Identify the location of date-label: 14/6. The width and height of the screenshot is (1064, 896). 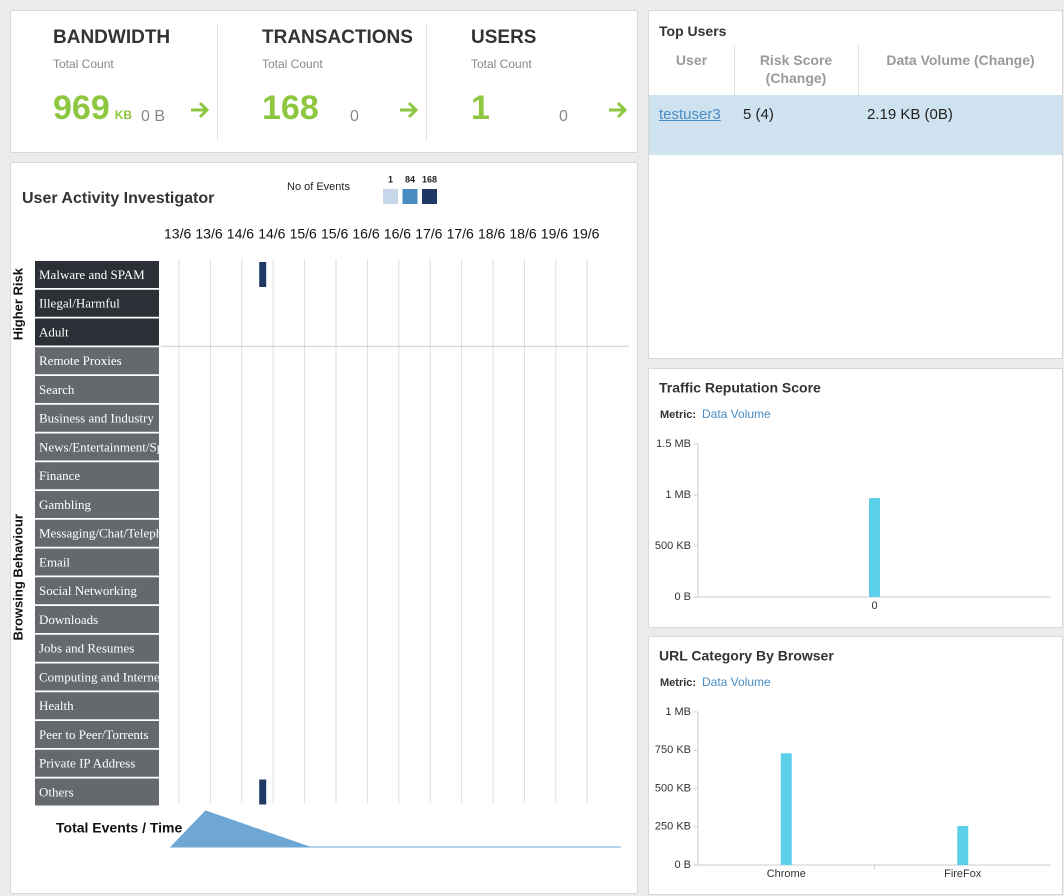
(240, 234).